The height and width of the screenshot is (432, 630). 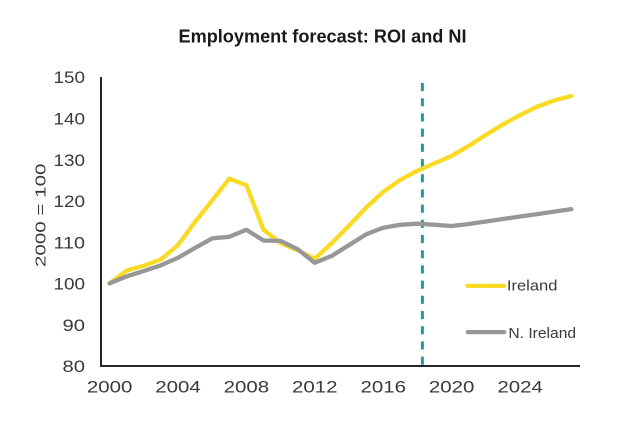 What do you see at coordinates (74, 325) in the screenshot?
I see `svg-text: 90` at bounding box center [74, 325].